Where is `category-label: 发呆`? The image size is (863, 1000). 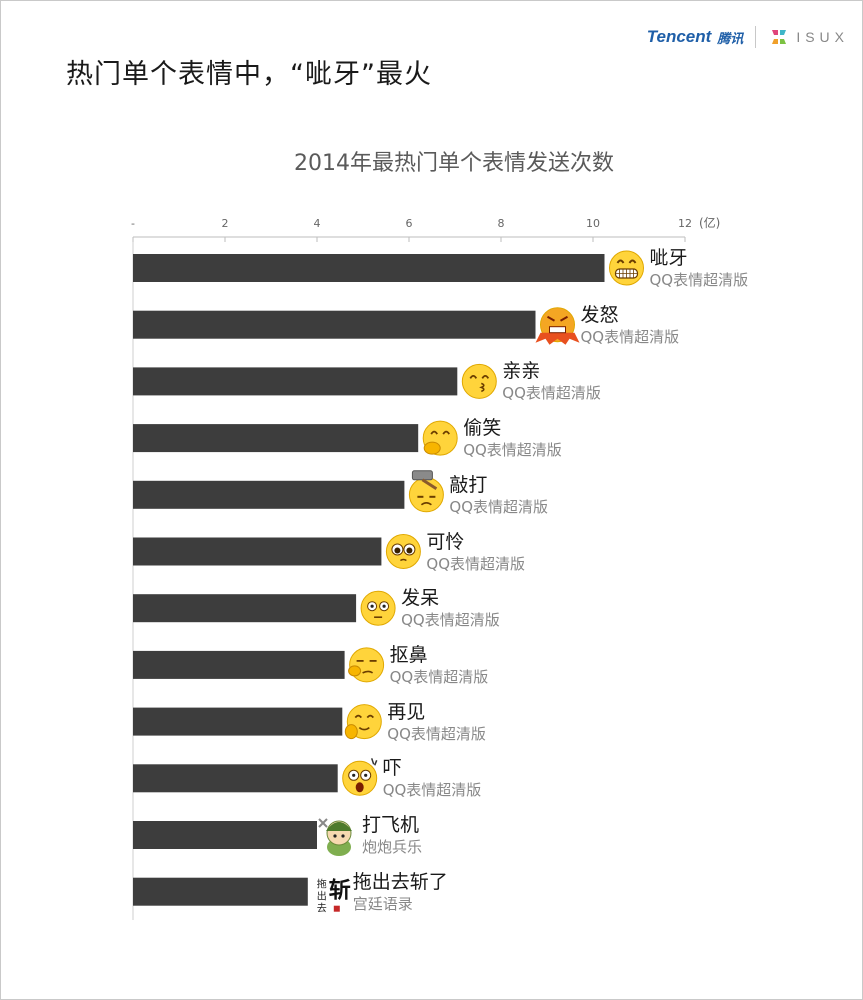
category-label: 发呆 is located at coordinates (420, 598).